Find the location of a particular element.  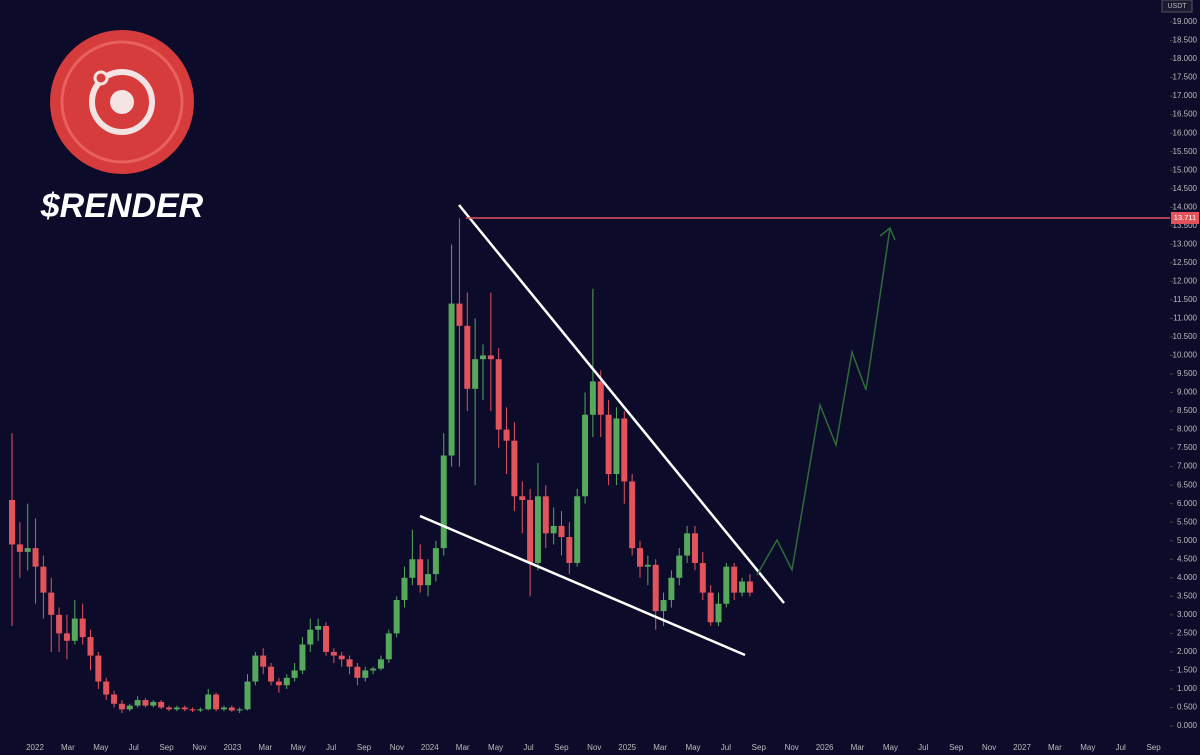

logo-rim is located at coordinates (122, 102).